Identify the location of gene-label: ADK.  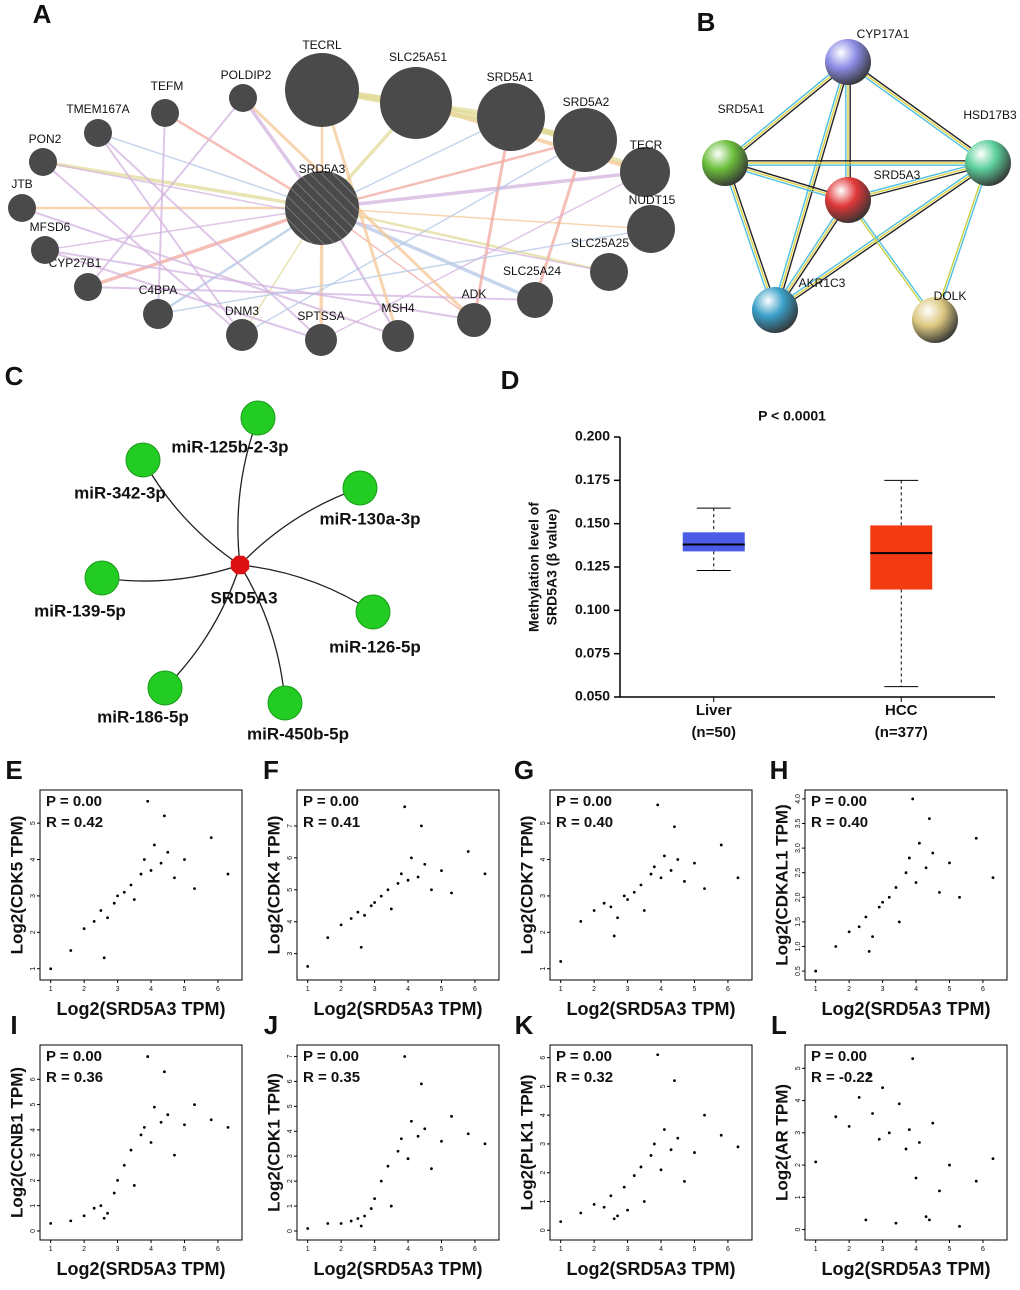
(474, 294).